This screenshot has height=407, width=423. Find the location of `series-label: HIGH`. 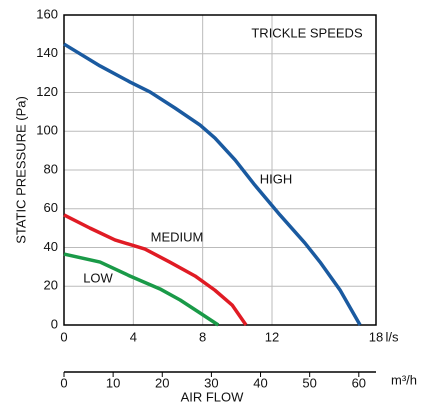

series-label: HIGH is located at coordinates (276, 178).